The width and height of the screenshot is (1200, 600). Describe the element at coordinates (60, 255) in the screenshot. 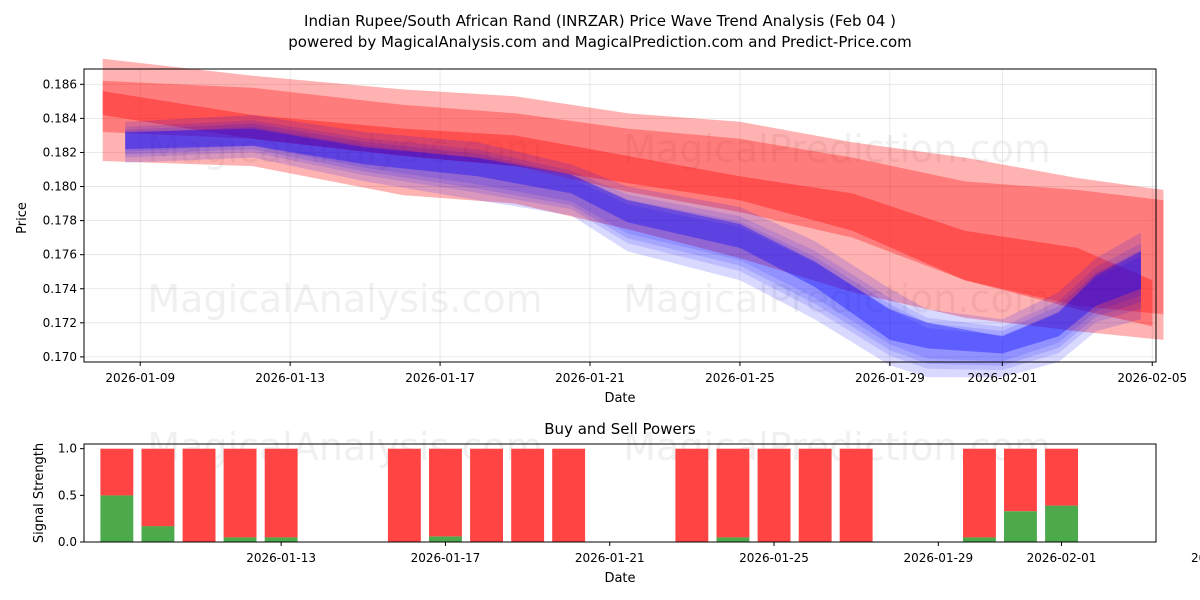

I see `top-y-tick-label: 0.176` at that location.